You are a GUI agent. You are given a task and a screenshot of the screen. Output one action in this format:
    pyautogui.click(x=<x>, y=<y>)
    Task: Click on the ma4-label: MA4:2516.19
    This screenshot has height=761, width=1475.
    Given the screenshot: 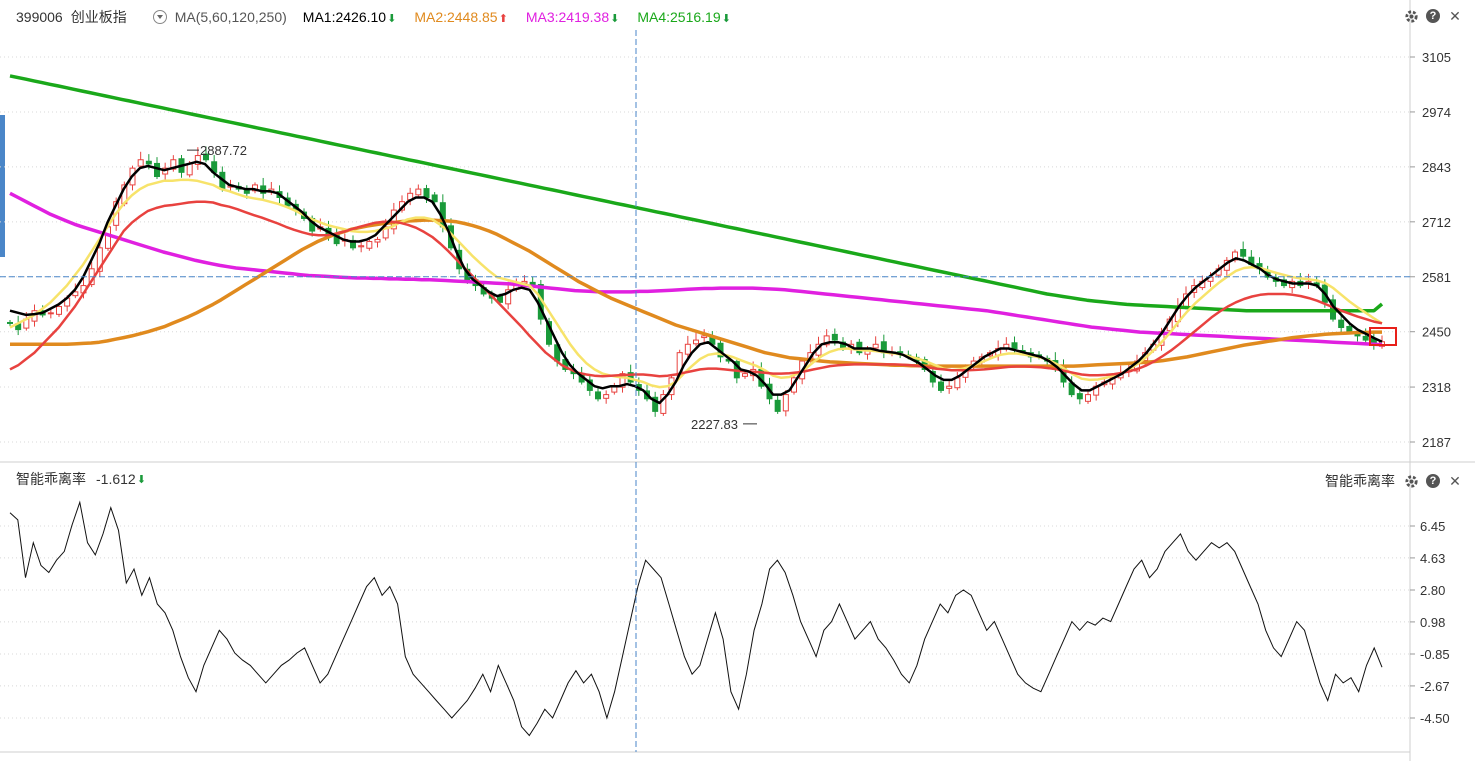 What is the action you would take?
    pyautogui.click(x=679, y=17)
    